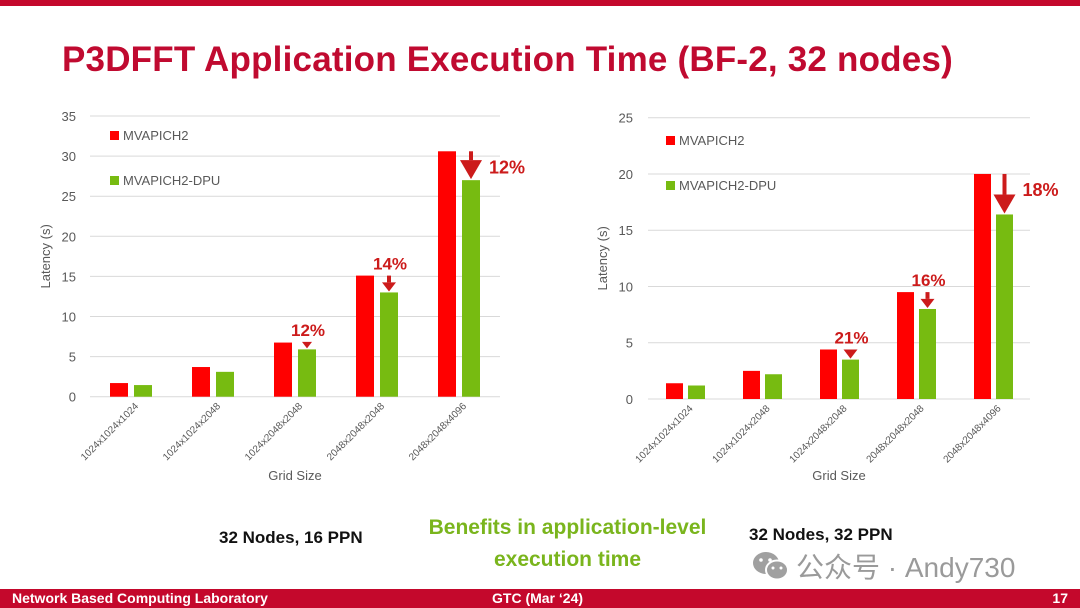 This screenshot has height=608, width=1080. What do you see at coordinates (567, 527) in the screenshot?
I see `benefit-line-1: Benefits in application-level` at bounding box center [567, 527].